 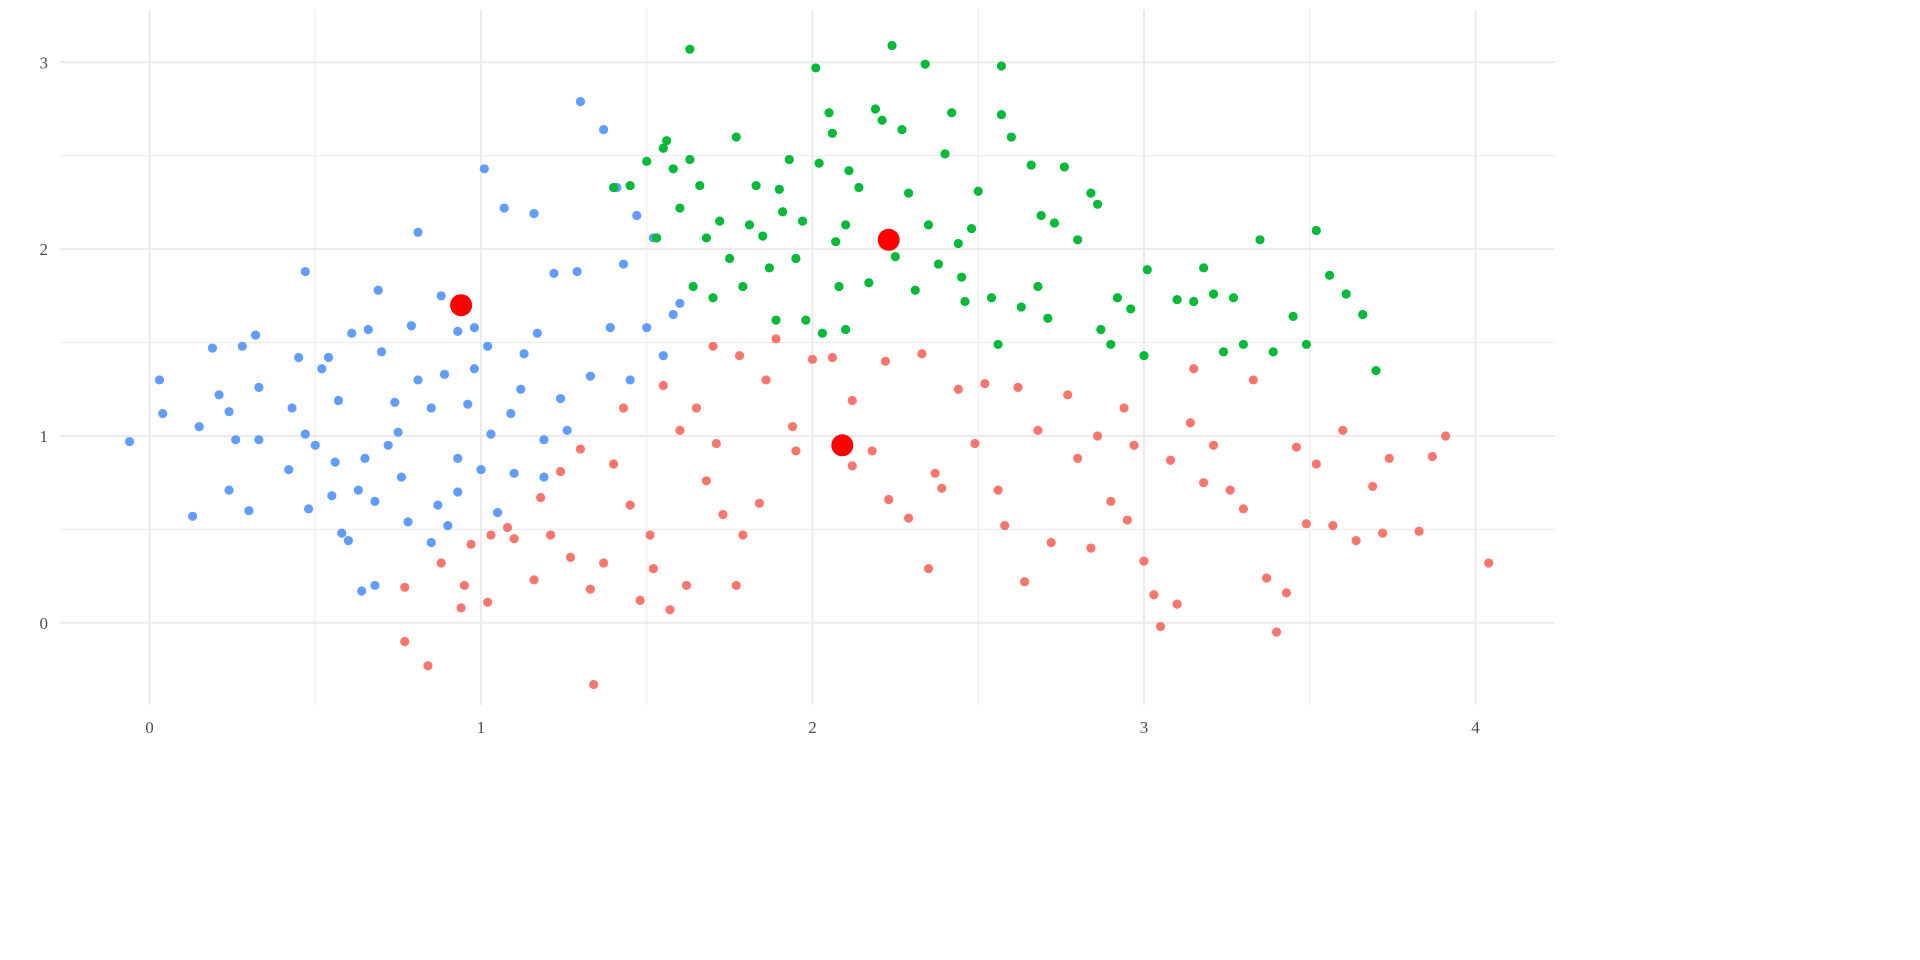 What do you see at coordinates (44, 342) in the screenshot?
I see `y-axis-ticks: 0 1 2 3` at bounding box center [44, 342].